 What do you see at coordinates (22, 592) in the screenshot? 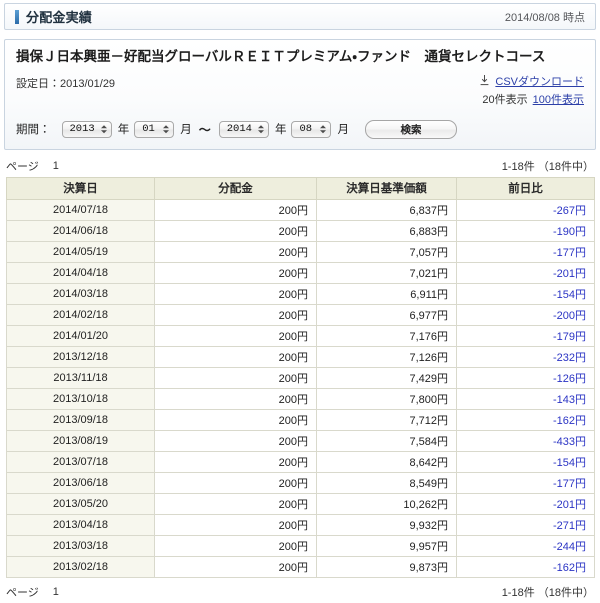
I see `page-label-bottom: ページ` at bounding box center [22, 592].